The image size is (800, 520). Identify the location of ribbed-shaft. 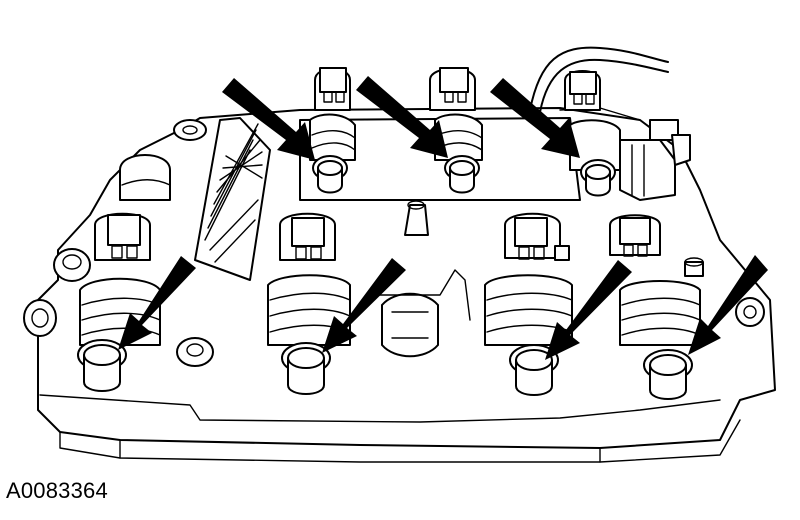
(232, 199).